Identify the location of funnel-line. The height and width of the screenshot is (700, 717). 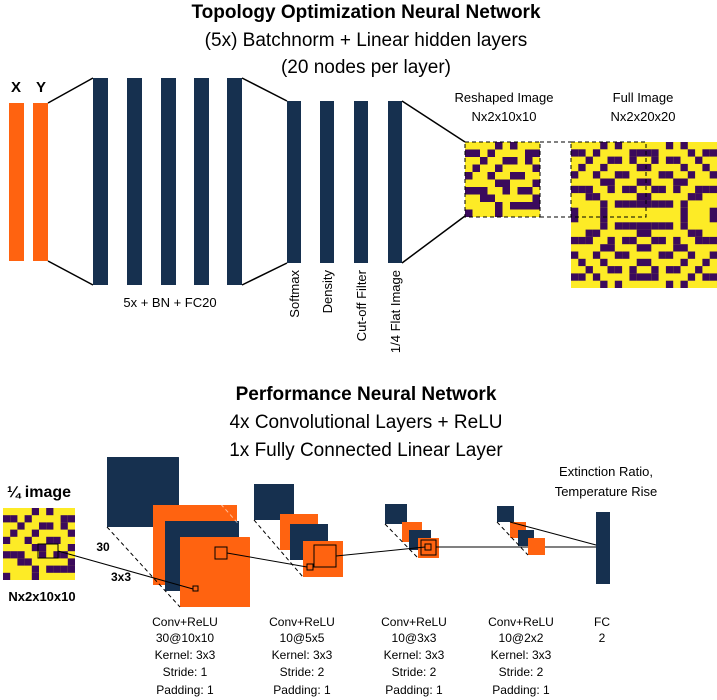
(433, 121).